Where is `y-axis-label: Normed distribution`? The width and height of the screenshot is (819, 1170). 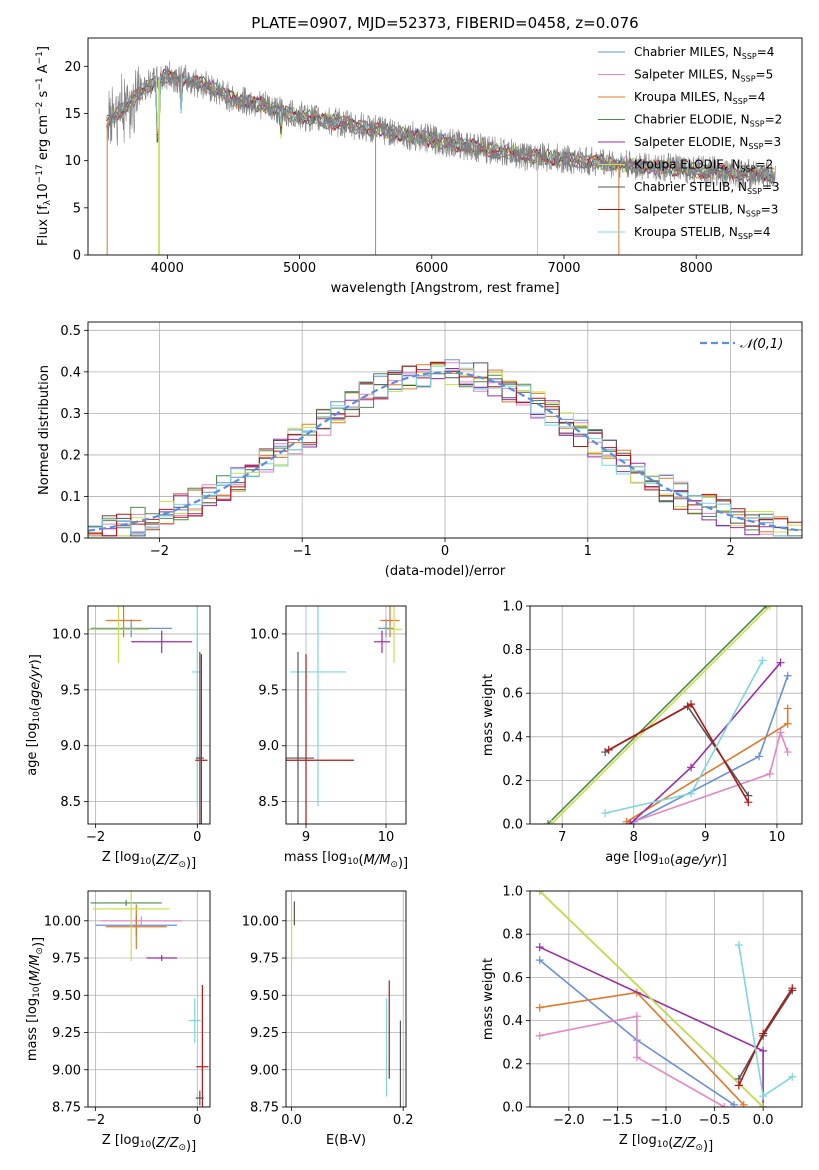
y-axis-label: Normed distribution is located at coordinates (44, 430).